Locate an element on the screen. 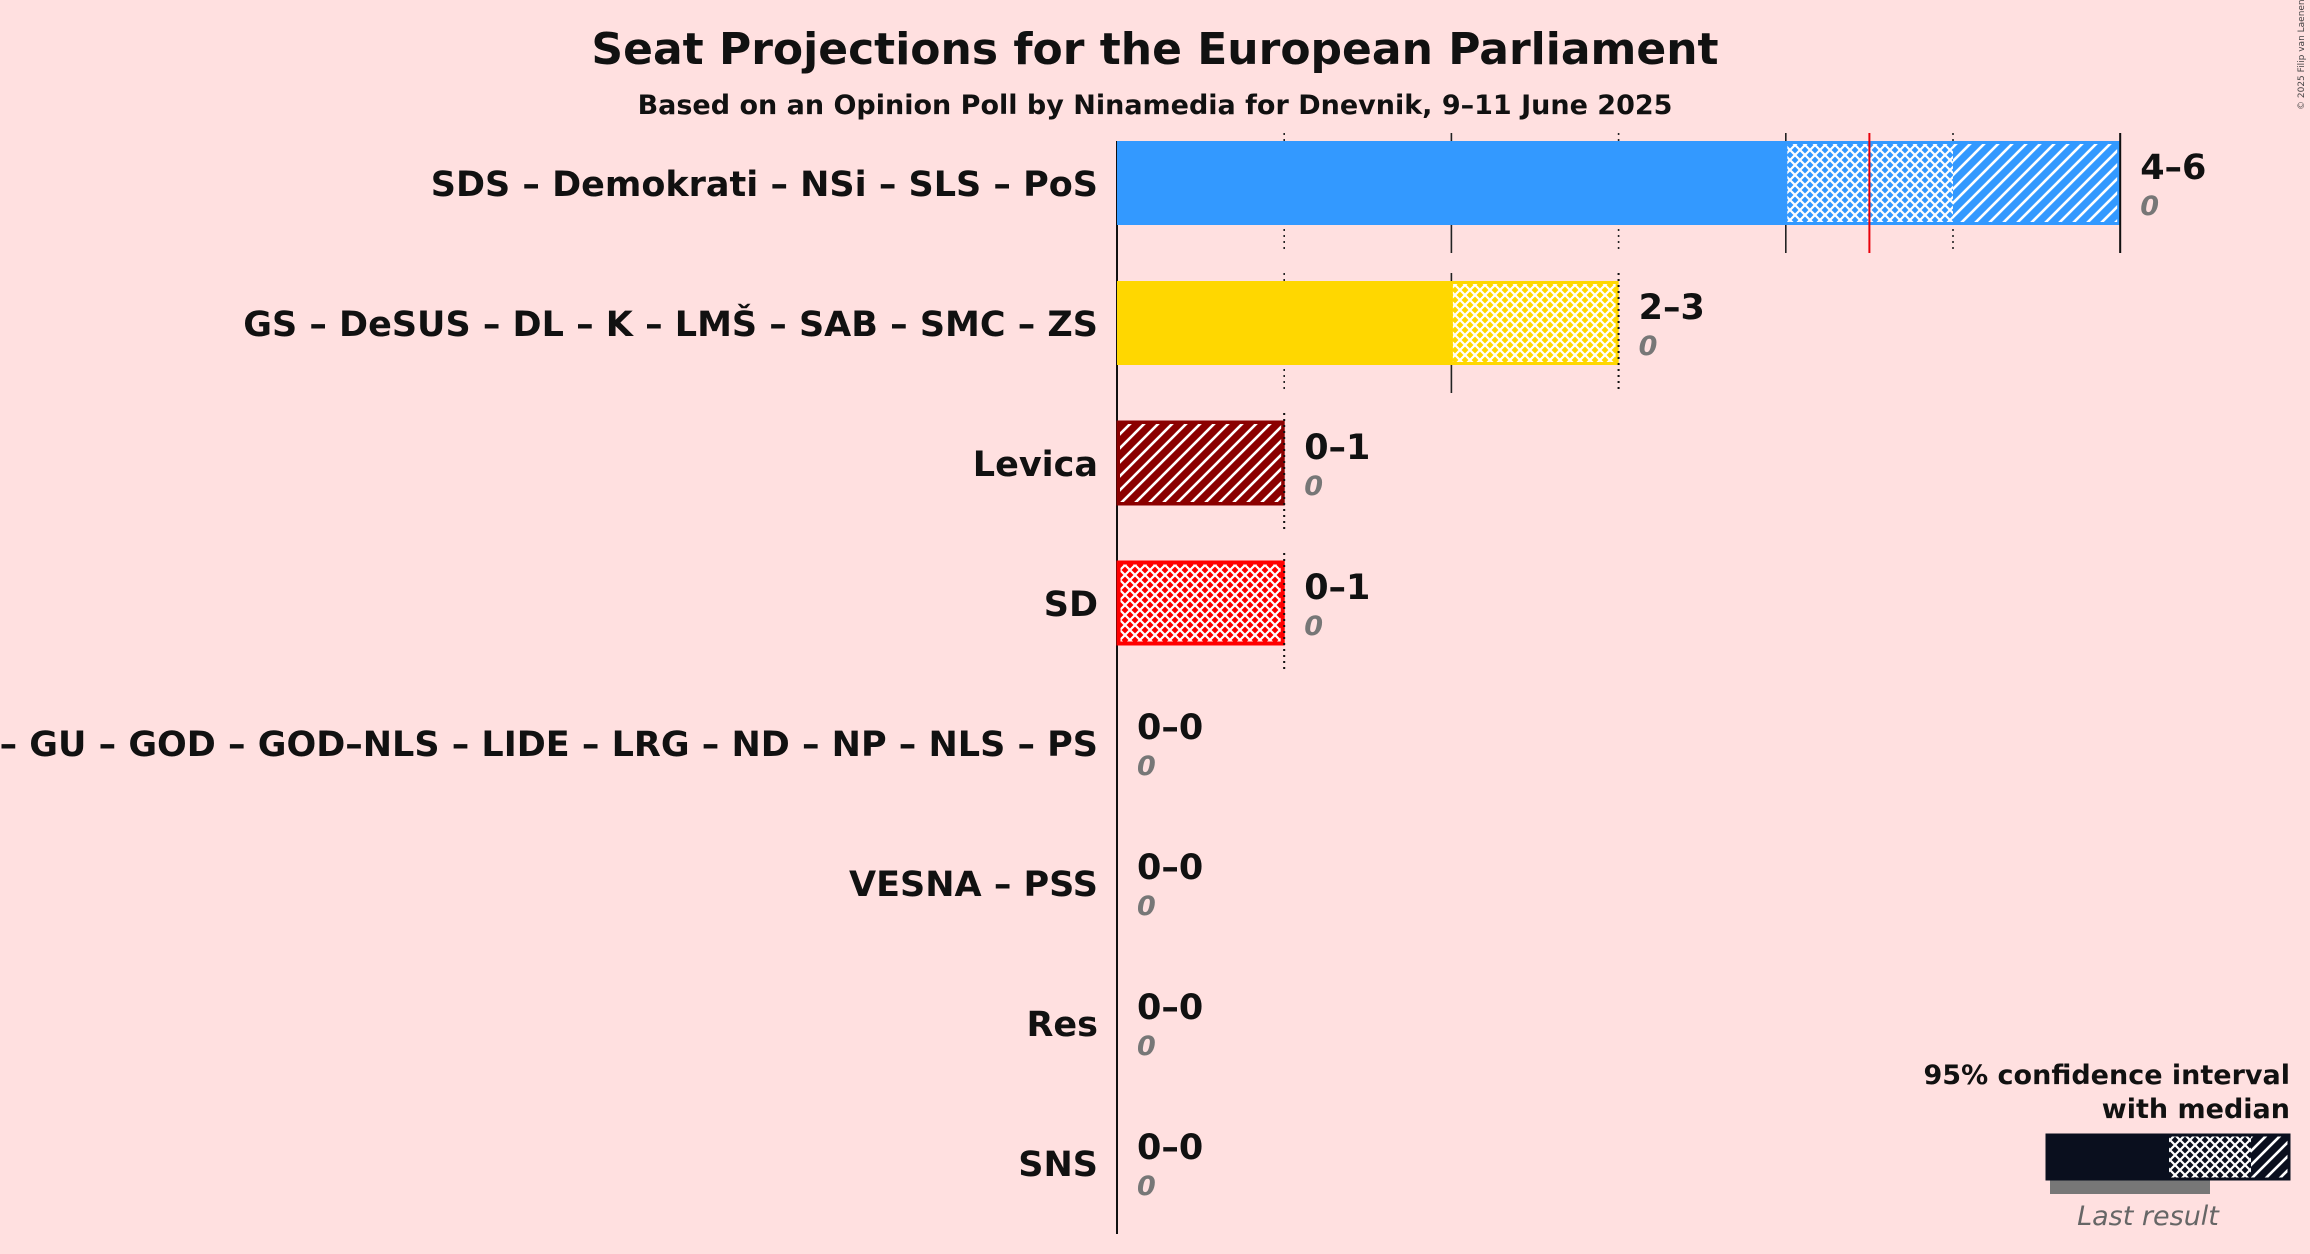  legend-line1: 95% confidence interval is located at coordinates (2107, 1075).